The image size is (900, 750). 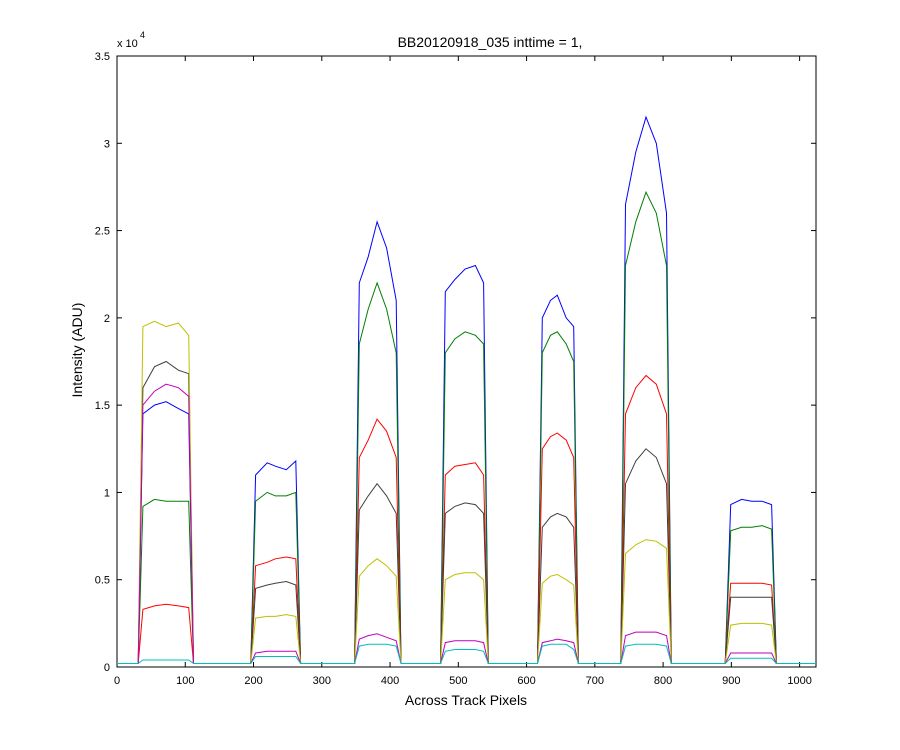 What do you see at coordinates (185, 681) in the screenshot?
I see `x-tick-label: 100` at bounding box center [185, 681].